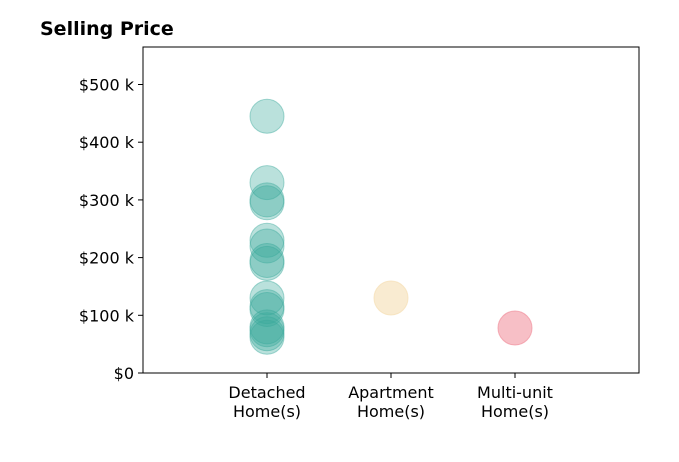  Describe the element at coordinates (391, 402) in the screenshot. I see `x-tick-label: Apartment Home(s)` at that location.